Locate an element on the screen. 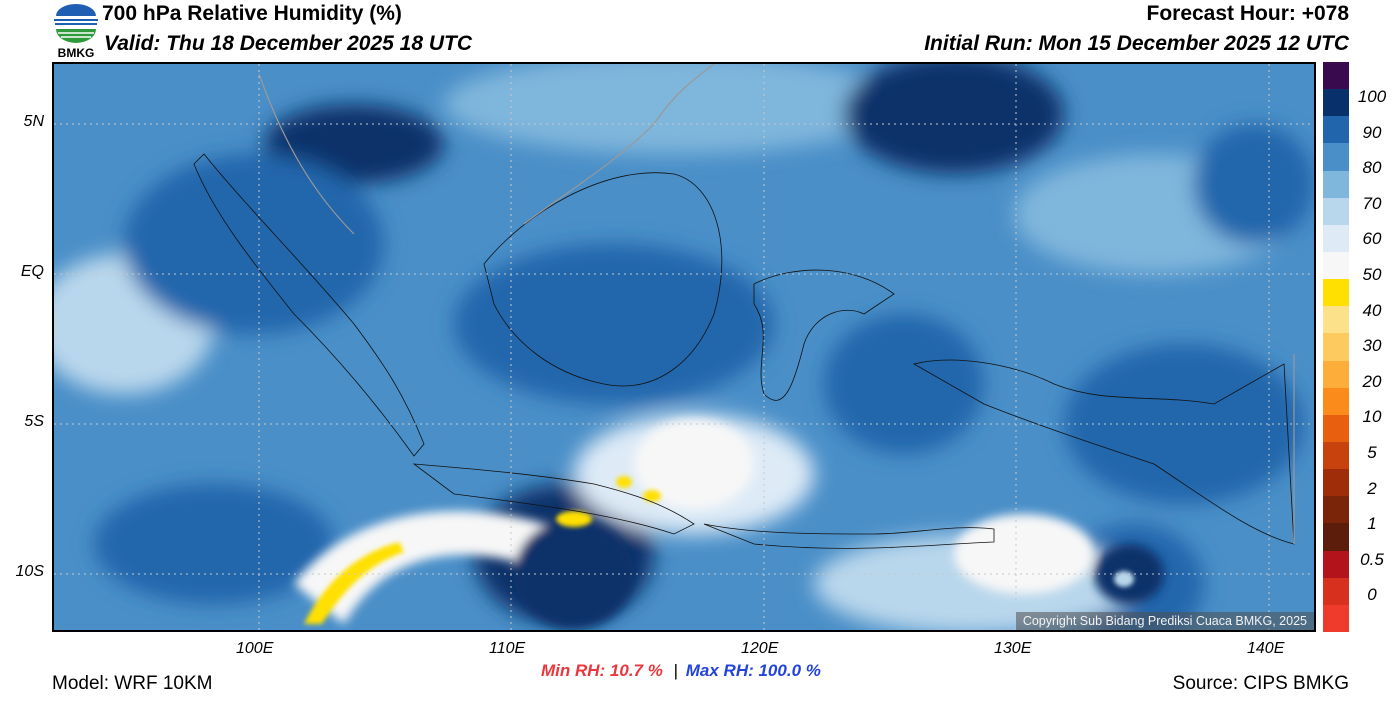  lon-label-110e: 110E is located at coordinates (507, 648).